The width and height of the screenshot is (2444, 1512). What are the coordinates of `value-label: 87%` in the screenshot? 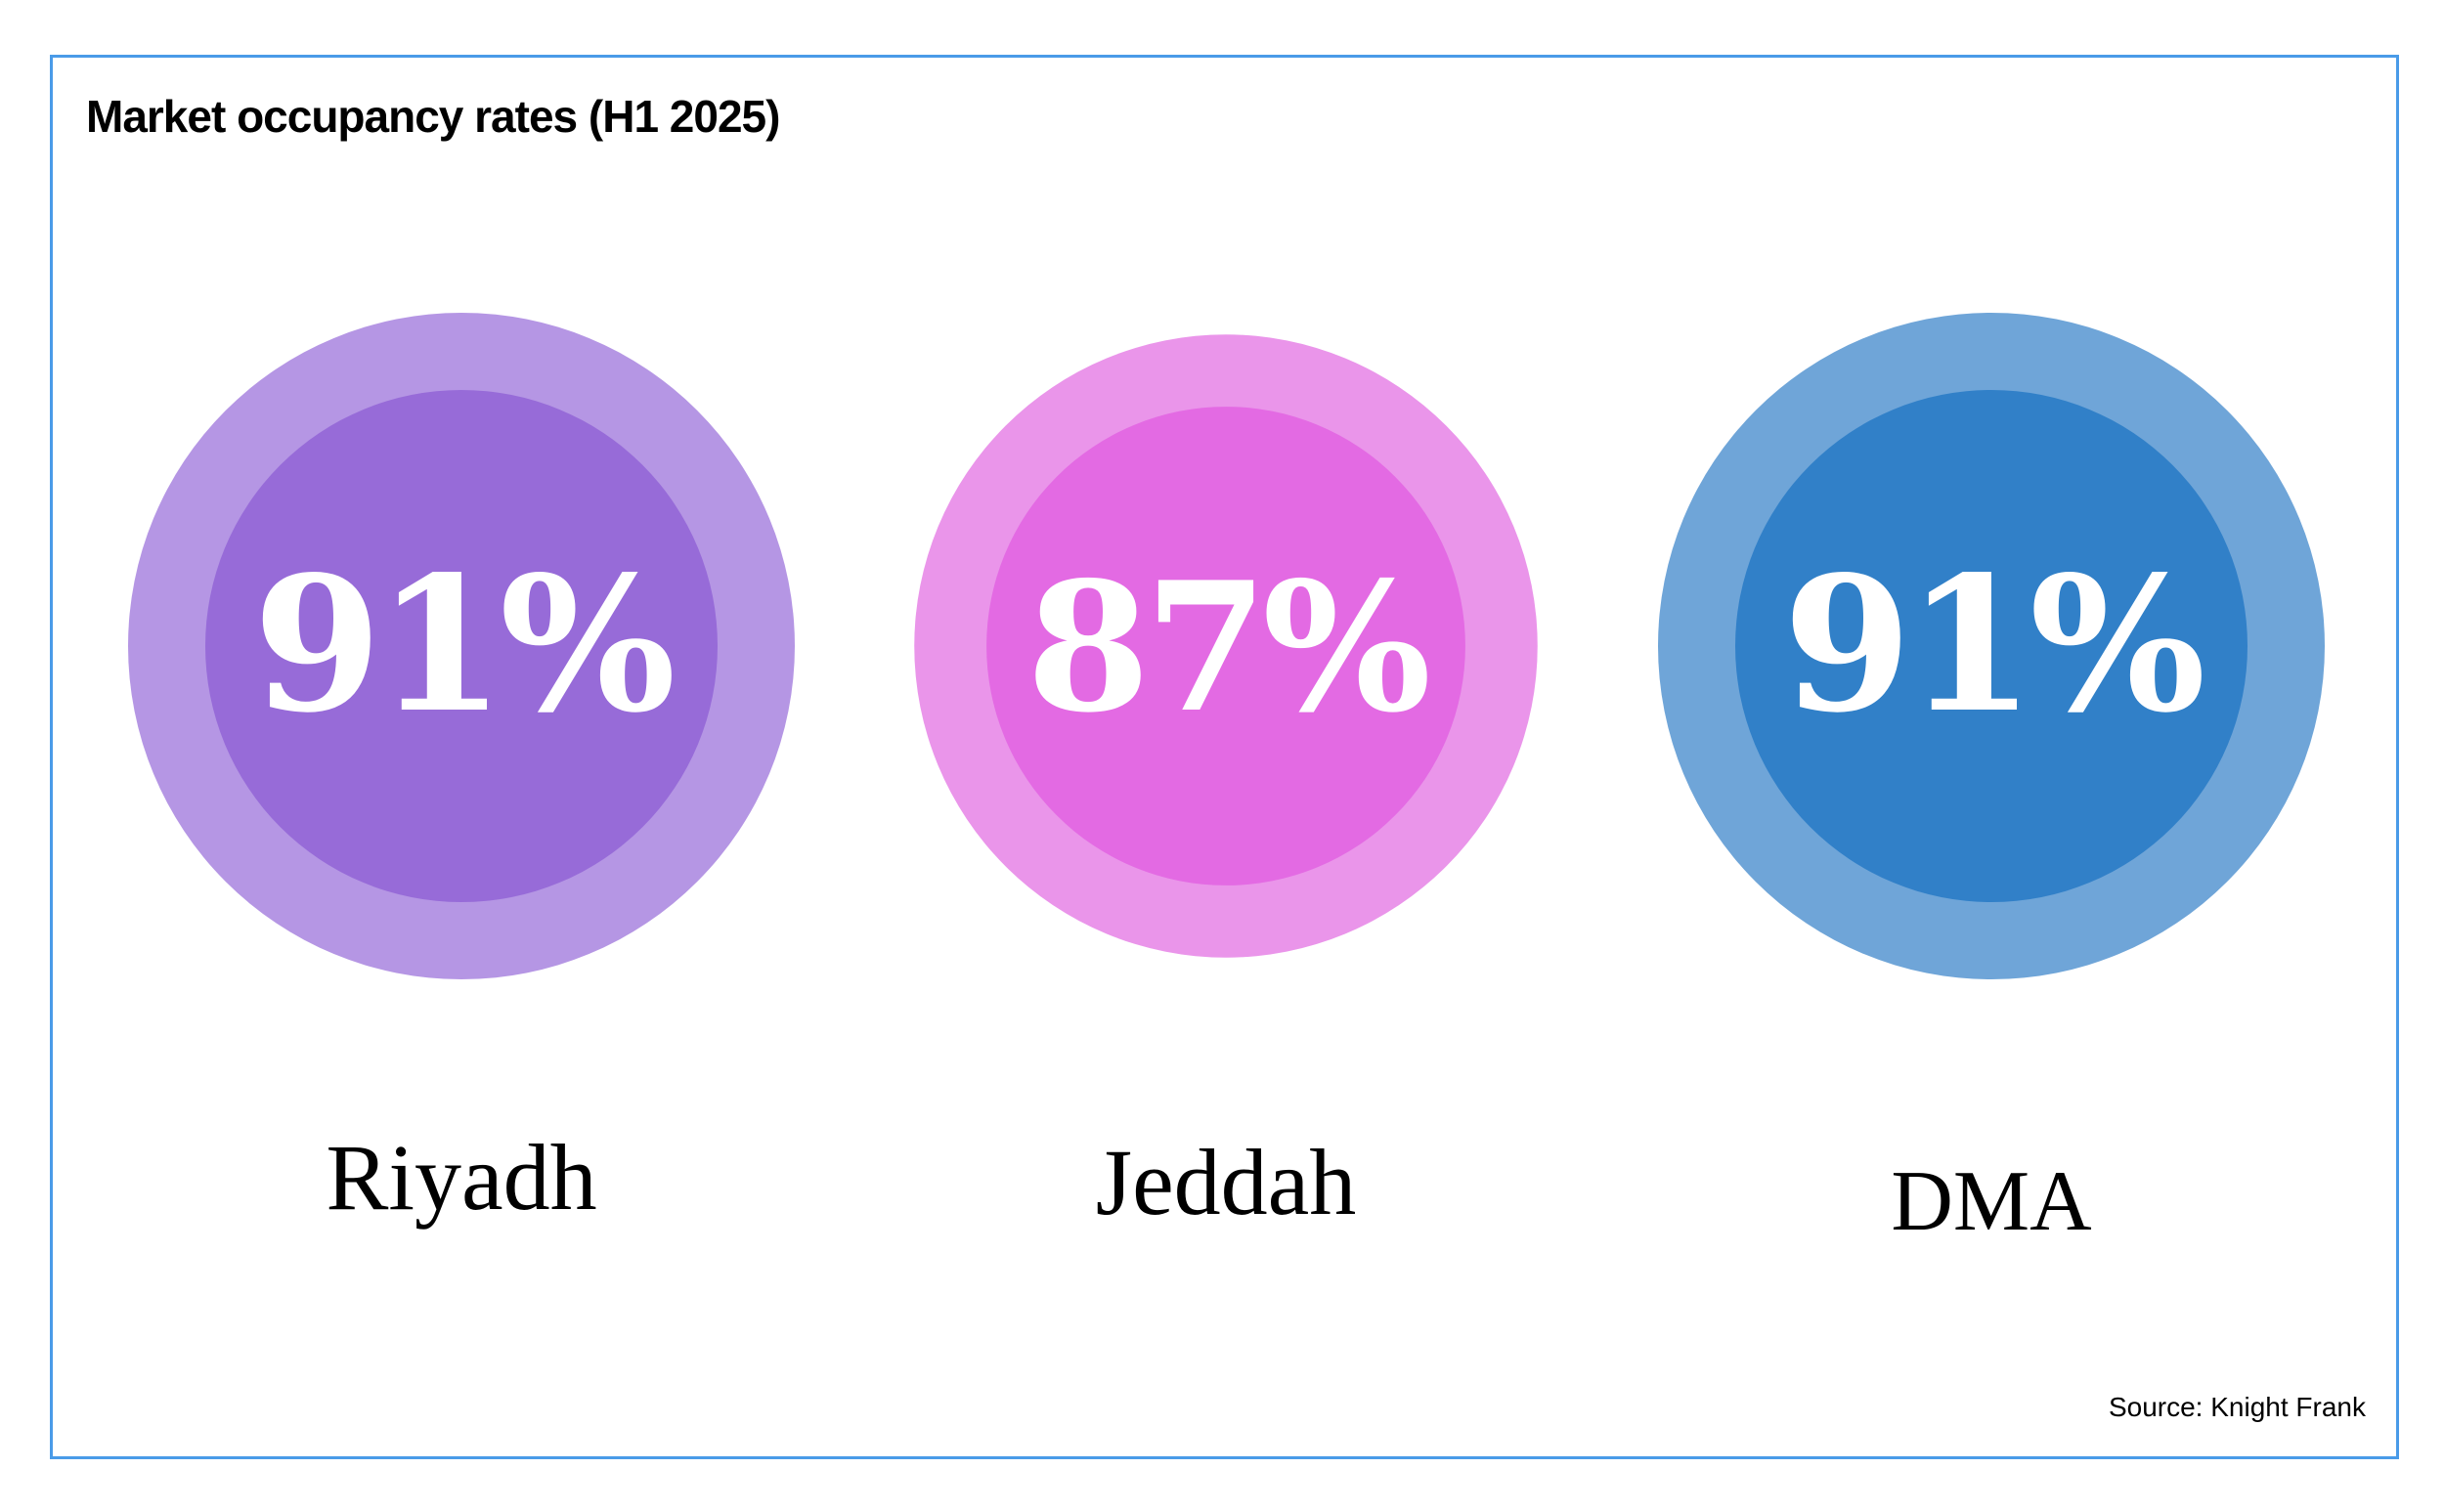 It's located at (1226, 647).